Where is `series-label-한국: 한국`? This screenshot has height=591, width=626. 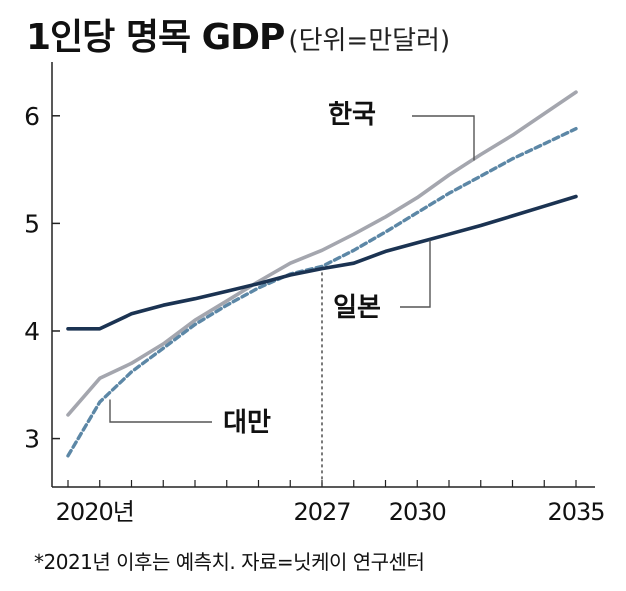 series-label-한국: 한국 is located at coordinates (352, 115).